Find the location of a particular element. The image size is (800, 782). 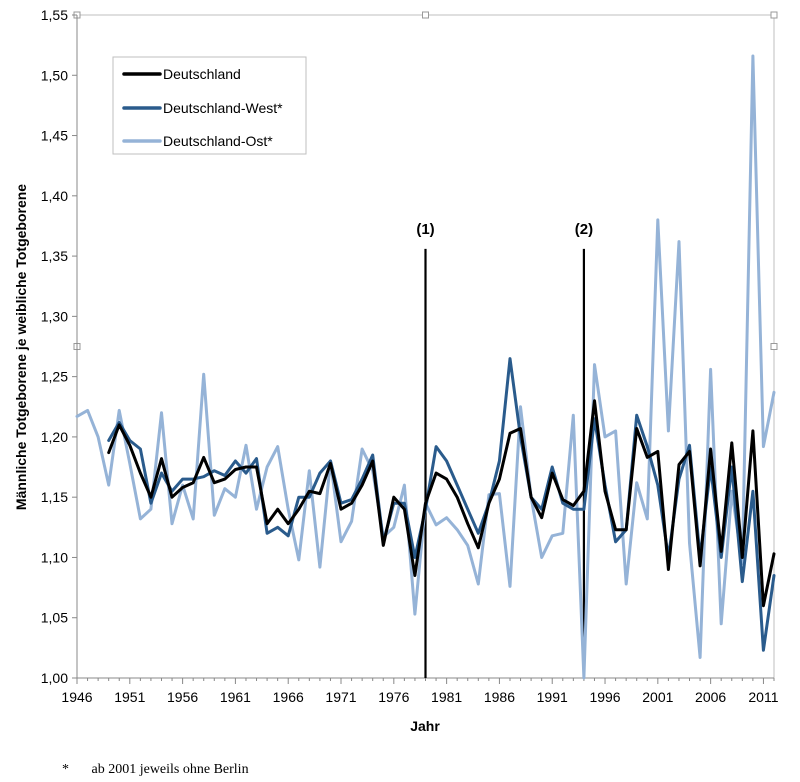

y-tick-label: 1,30 is located at coordinates (54, 316).